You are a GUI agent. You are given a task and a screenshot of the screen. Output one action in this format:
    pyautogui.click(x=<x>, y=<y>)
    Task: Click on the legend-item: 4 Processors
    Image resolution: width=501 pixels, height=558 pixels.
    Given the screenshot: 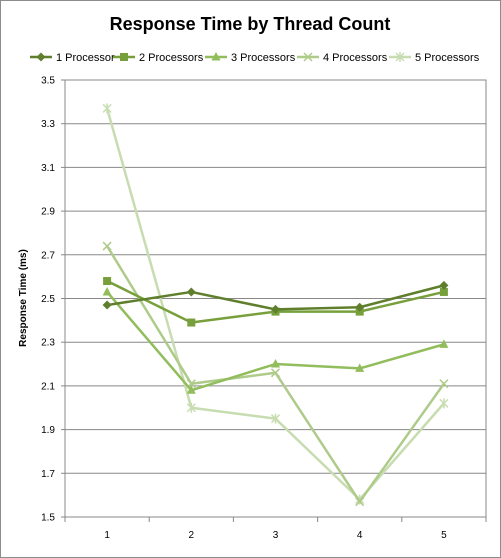 What is the action you would take?
    pyautogui.click(x=342, y=58)
    